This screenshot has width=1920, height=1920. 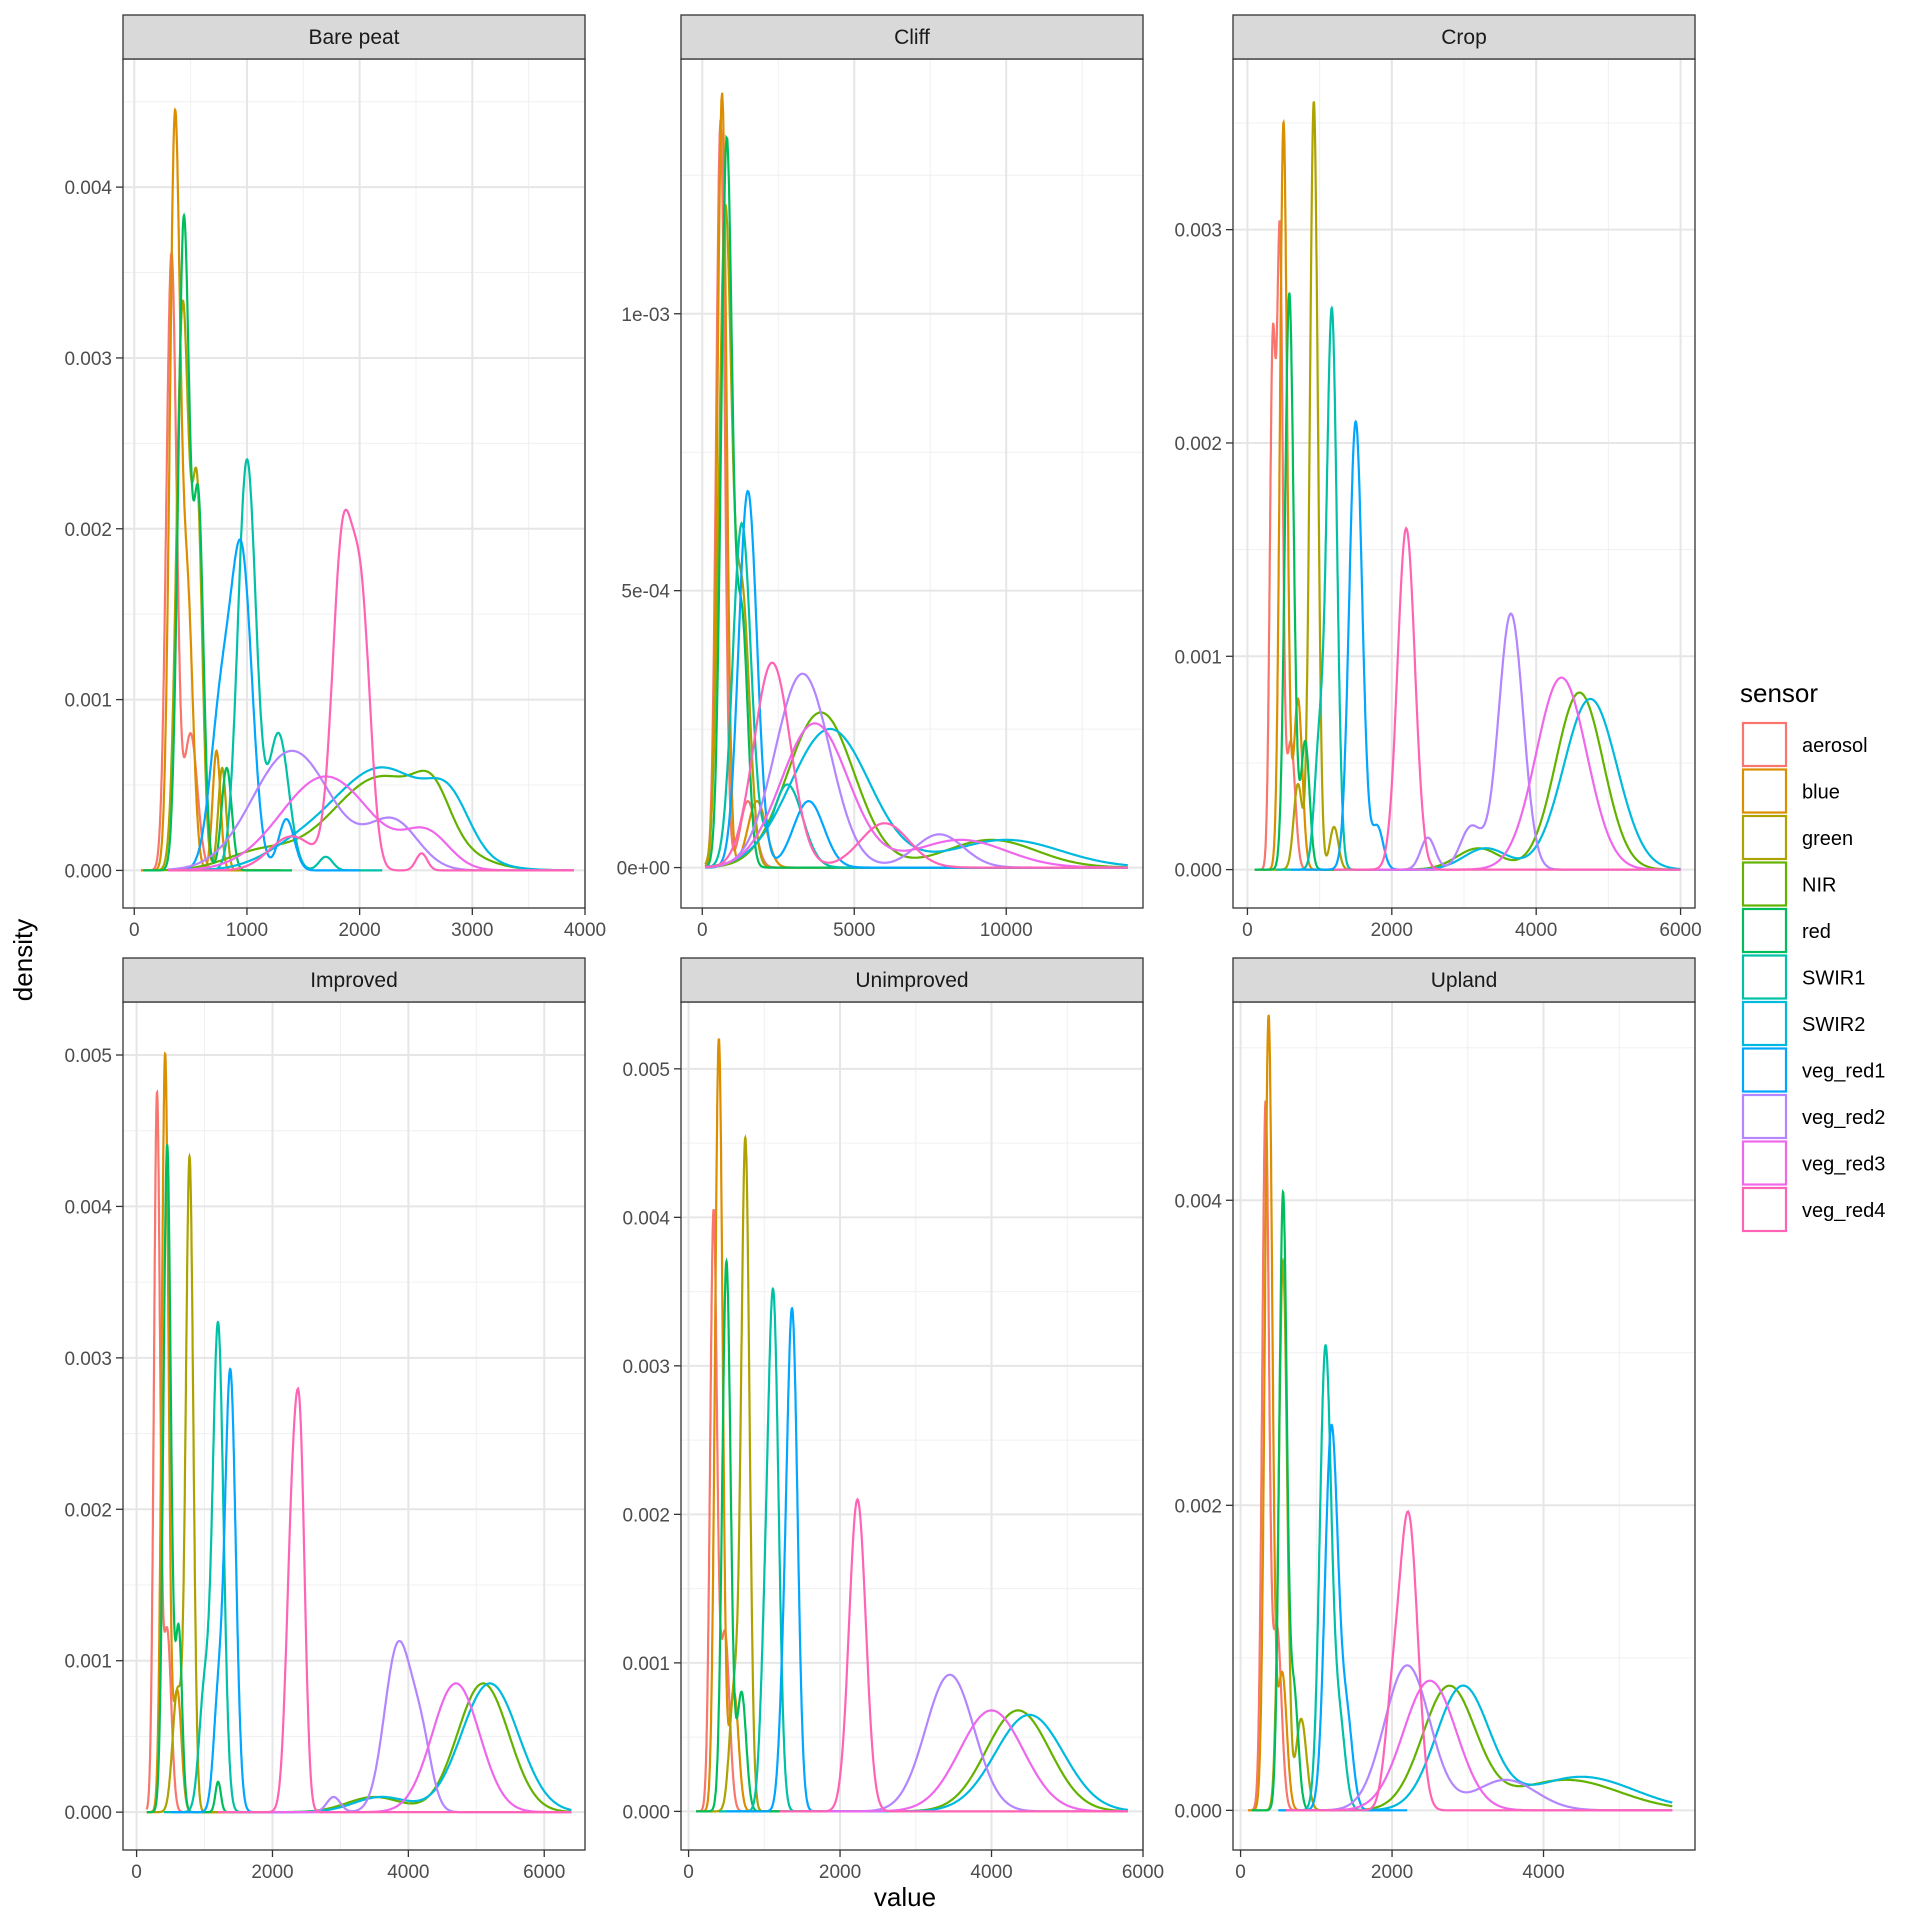 I want to click on legend-key-SWIR2, so click(x=1764, y=1023).